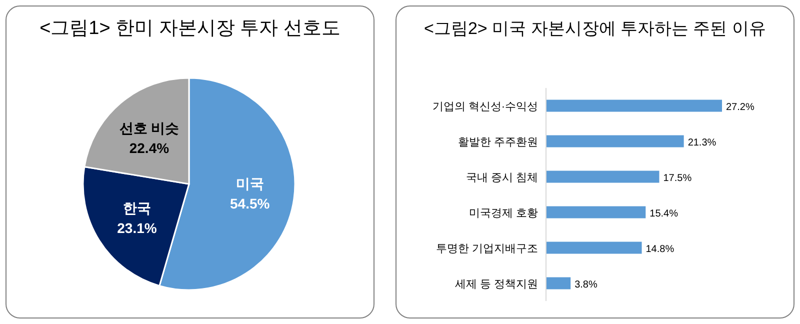 This screenshot has width=800, height=324. I want to click on data-label: 54.5%, so click(250, 204).